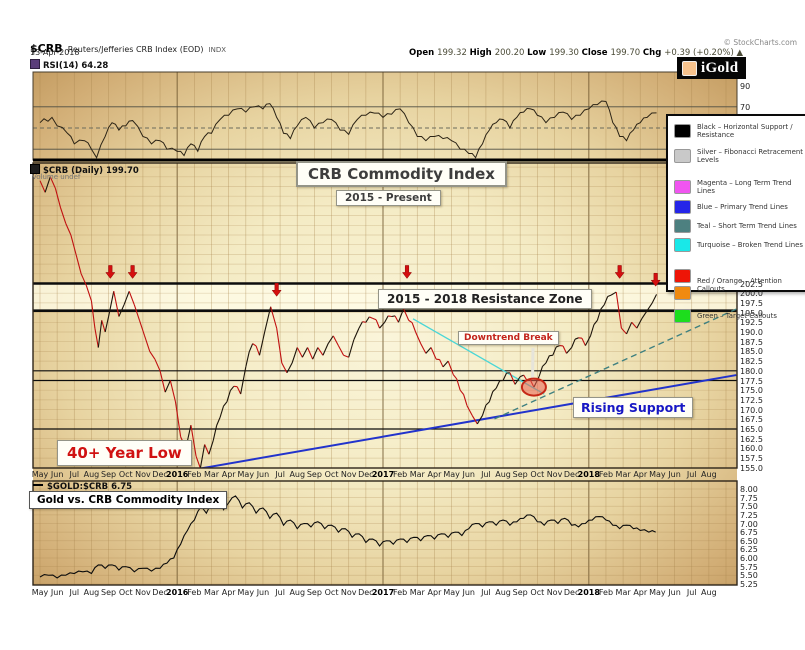 The height and width of the screenshot is (650, 805). What do you see at coordinates (751, 352) in the screenshot?
I see `price-axis-tick: 185.0` at bounding box center [751, 352].